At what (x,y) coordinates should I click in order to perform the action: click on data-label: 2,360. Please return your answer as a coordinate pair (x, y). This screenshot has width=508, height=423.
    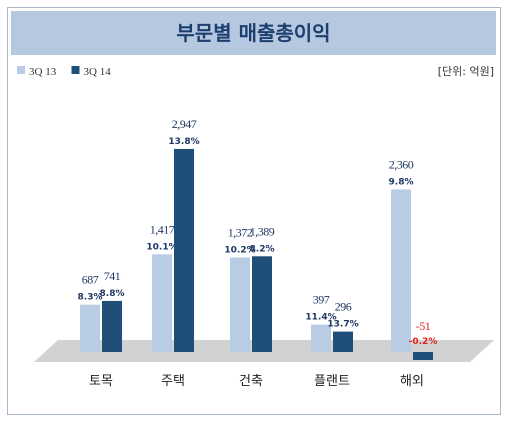
    Looking at the image, I should click on (401, 164).